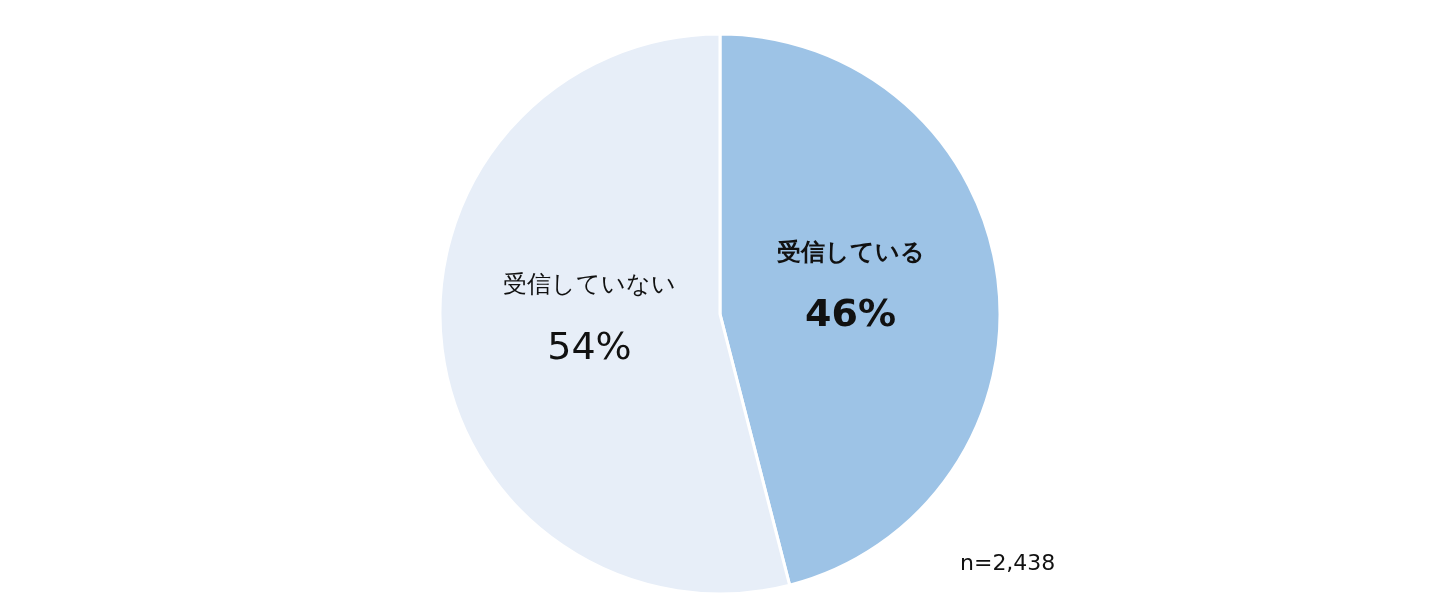 Image resolution: width=1442 pixels, height=613 pixels. I want to click on slice-label: 受信していない, so click(589, 284).